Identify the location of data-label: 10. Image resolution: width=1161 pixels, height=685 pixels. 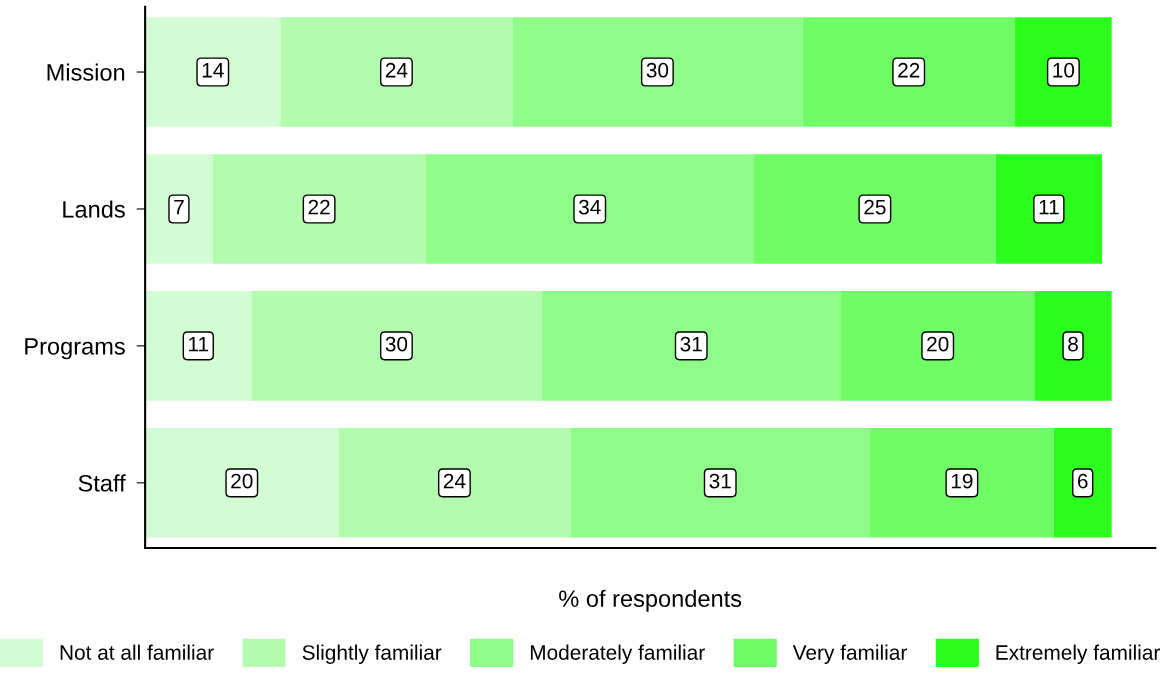
(1064, 70).